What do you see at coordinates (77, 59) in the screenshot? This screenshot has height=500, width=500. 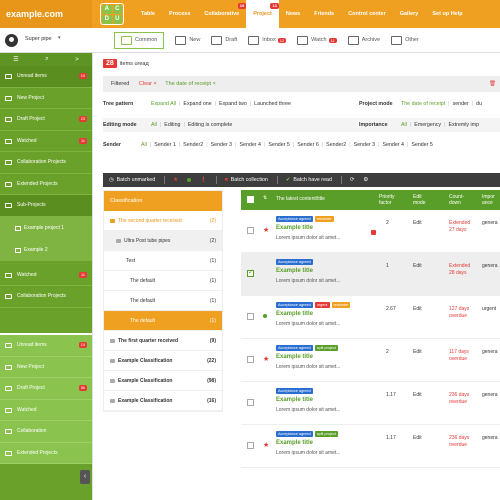 I see `expand-icon: >` at bounding box center [77, 59].